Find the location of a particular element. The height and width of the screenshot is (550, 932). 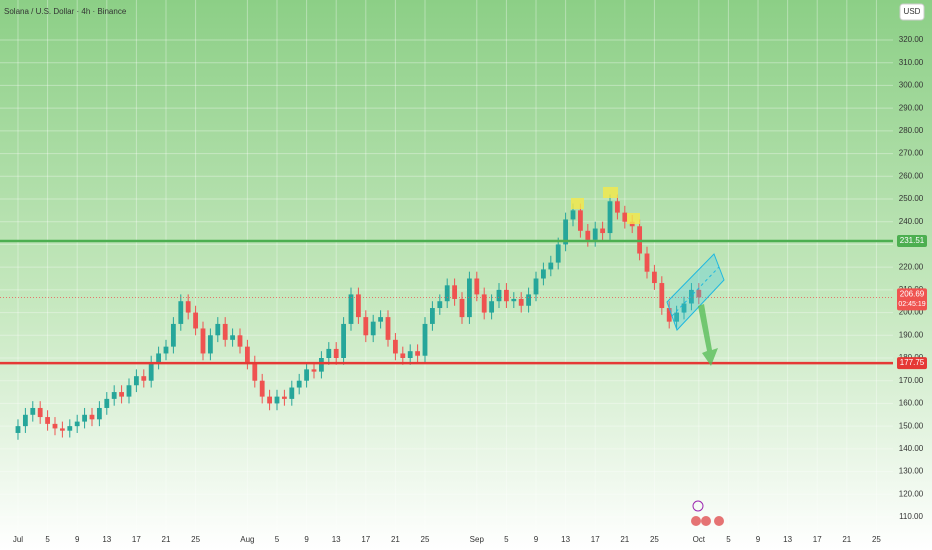

y-tick-label: 130.00 is located at coordinates (911, 471).